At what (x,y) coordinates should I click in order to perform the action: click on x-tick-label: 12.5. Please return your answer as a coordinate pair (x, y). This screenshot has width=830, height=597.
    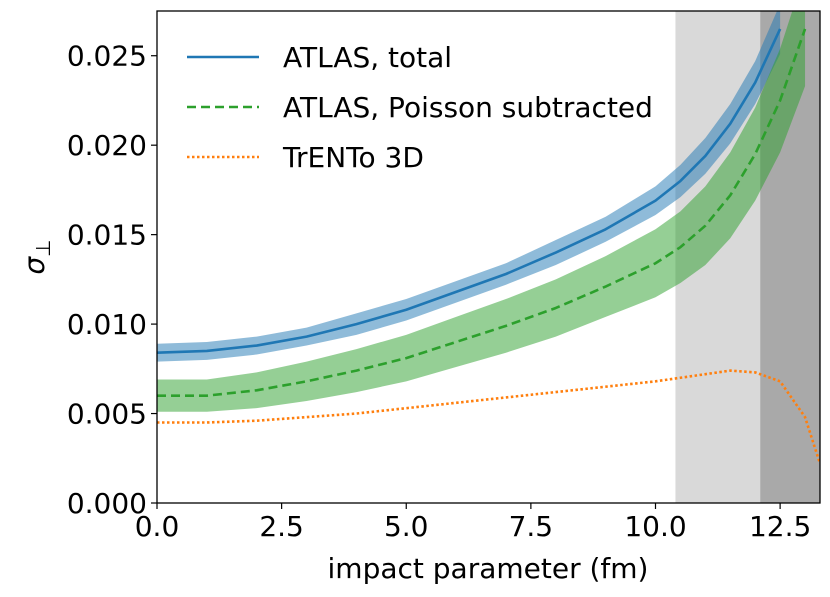
    Looking at the image, I should click on (780, 526).